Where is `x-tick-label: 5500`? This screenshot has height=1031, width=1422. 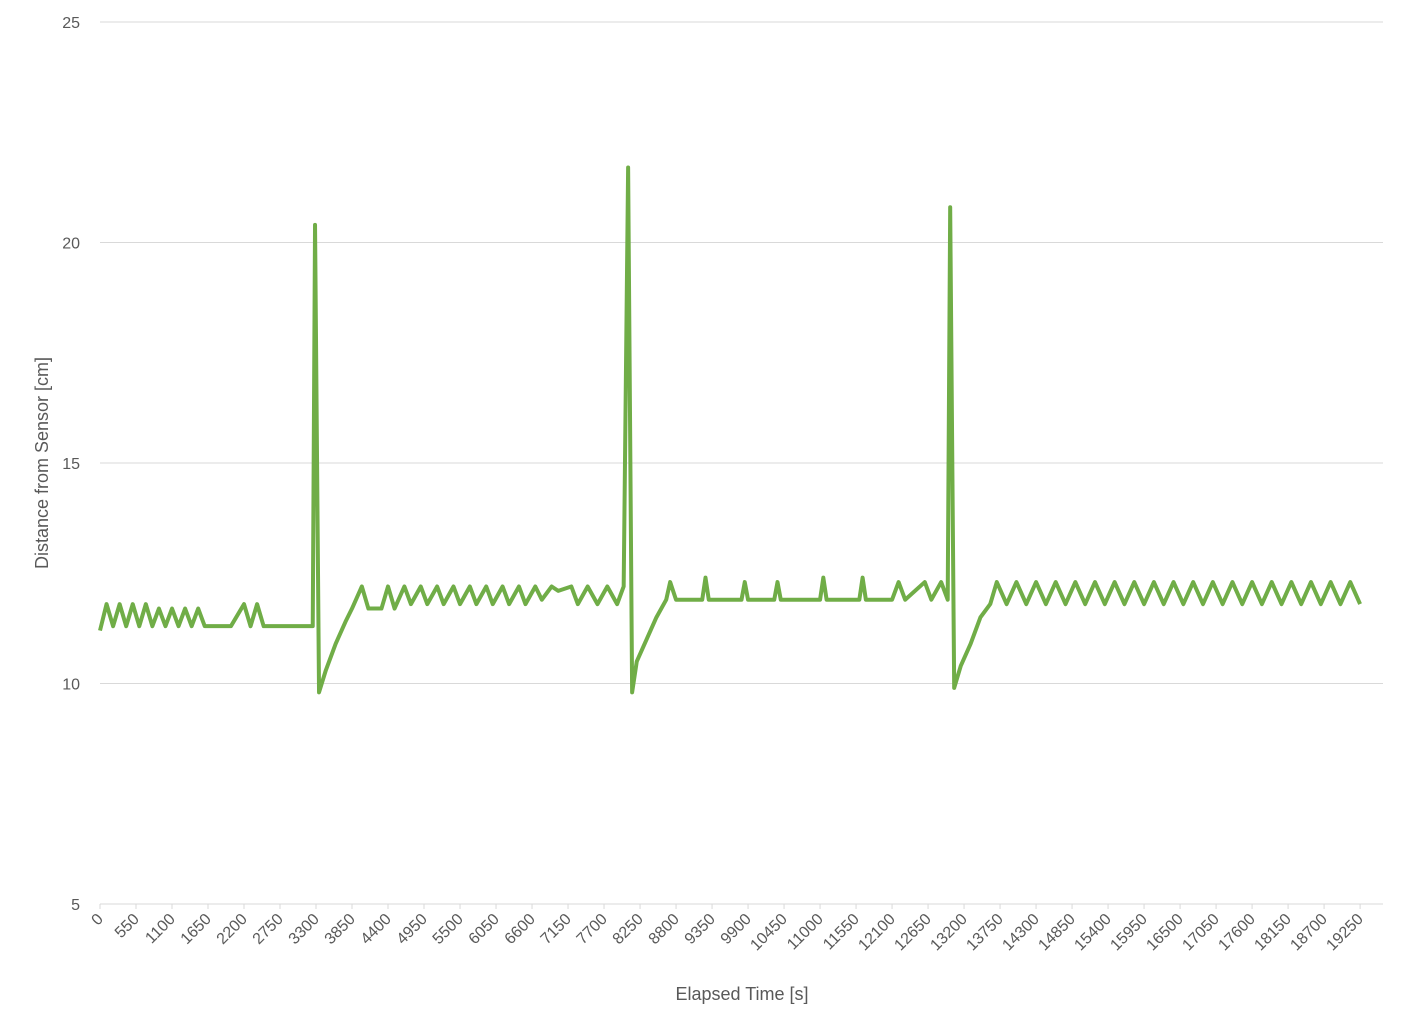
x-tick-label: 5500 is located at coordinates (448, 929).